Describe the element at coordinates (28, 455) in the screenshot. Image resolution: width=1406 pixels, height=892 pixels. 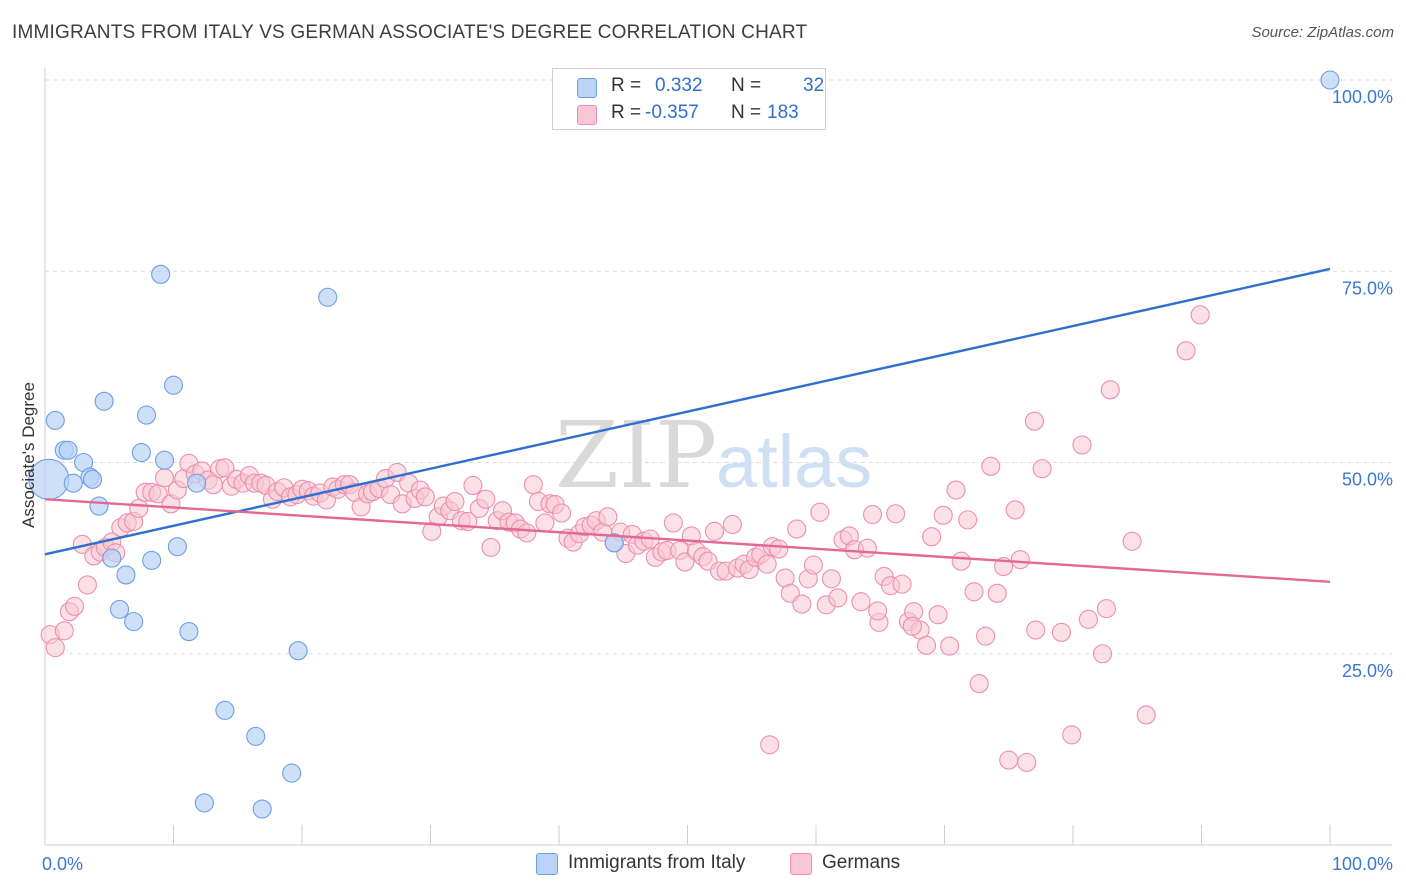
I see `y-axis-label: Associate's Degree` at that location.